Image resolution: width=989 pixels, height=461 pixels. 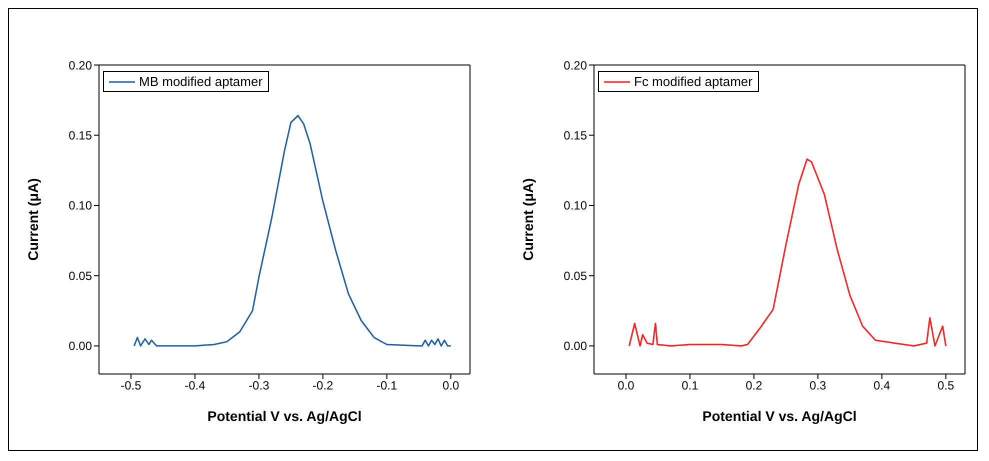 I want to click on x-tick-label: -0.5, so click(x=131, y=385).